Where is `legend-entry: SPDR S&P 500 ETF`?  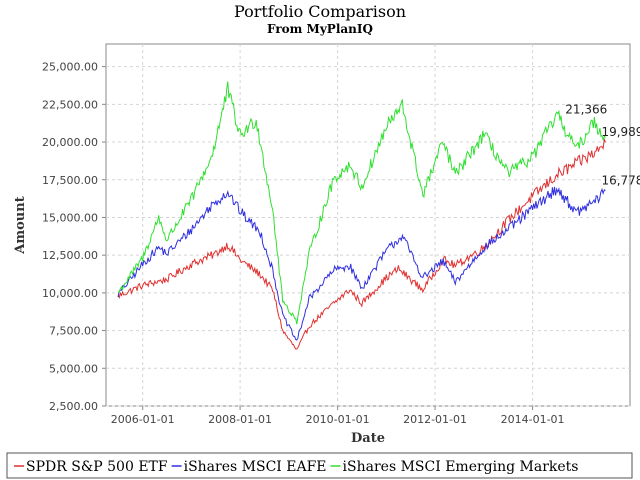 legend-entry: SPDR S&P 500 ETF is located at coordinates (97, 467).